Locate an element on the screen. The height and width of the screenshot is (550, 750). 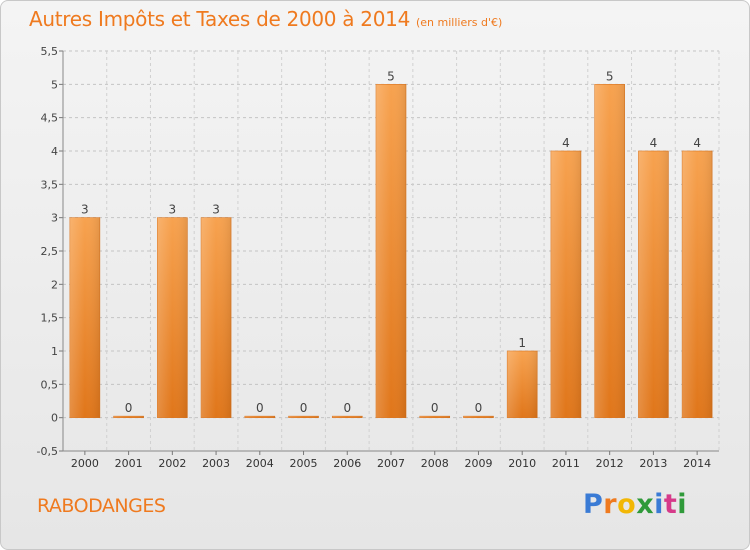
x-tick-label-2012: 2012 is located at coordinates (610, 463).